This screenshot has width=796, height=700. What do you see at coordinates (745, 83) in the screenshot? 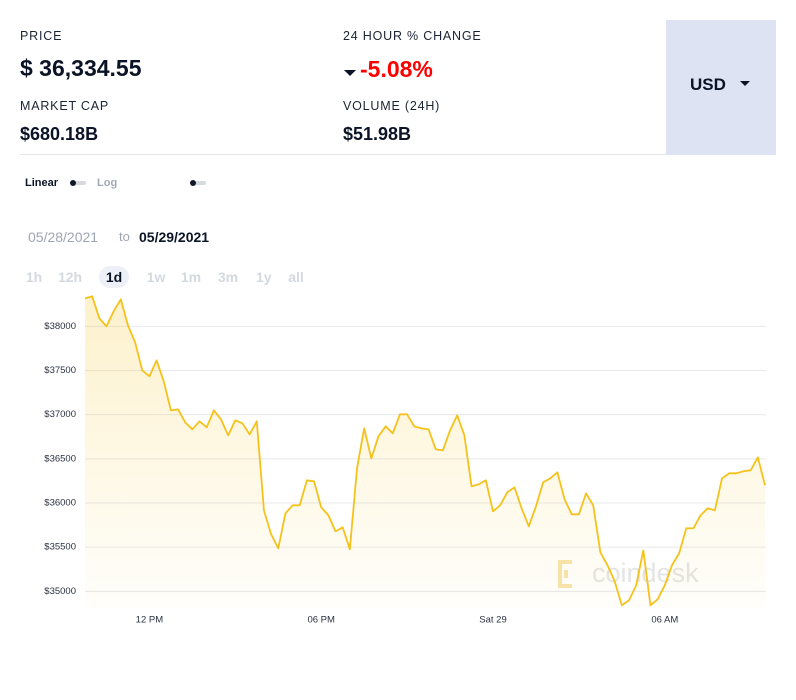
I see `caret` at bounding box center [745, 83].